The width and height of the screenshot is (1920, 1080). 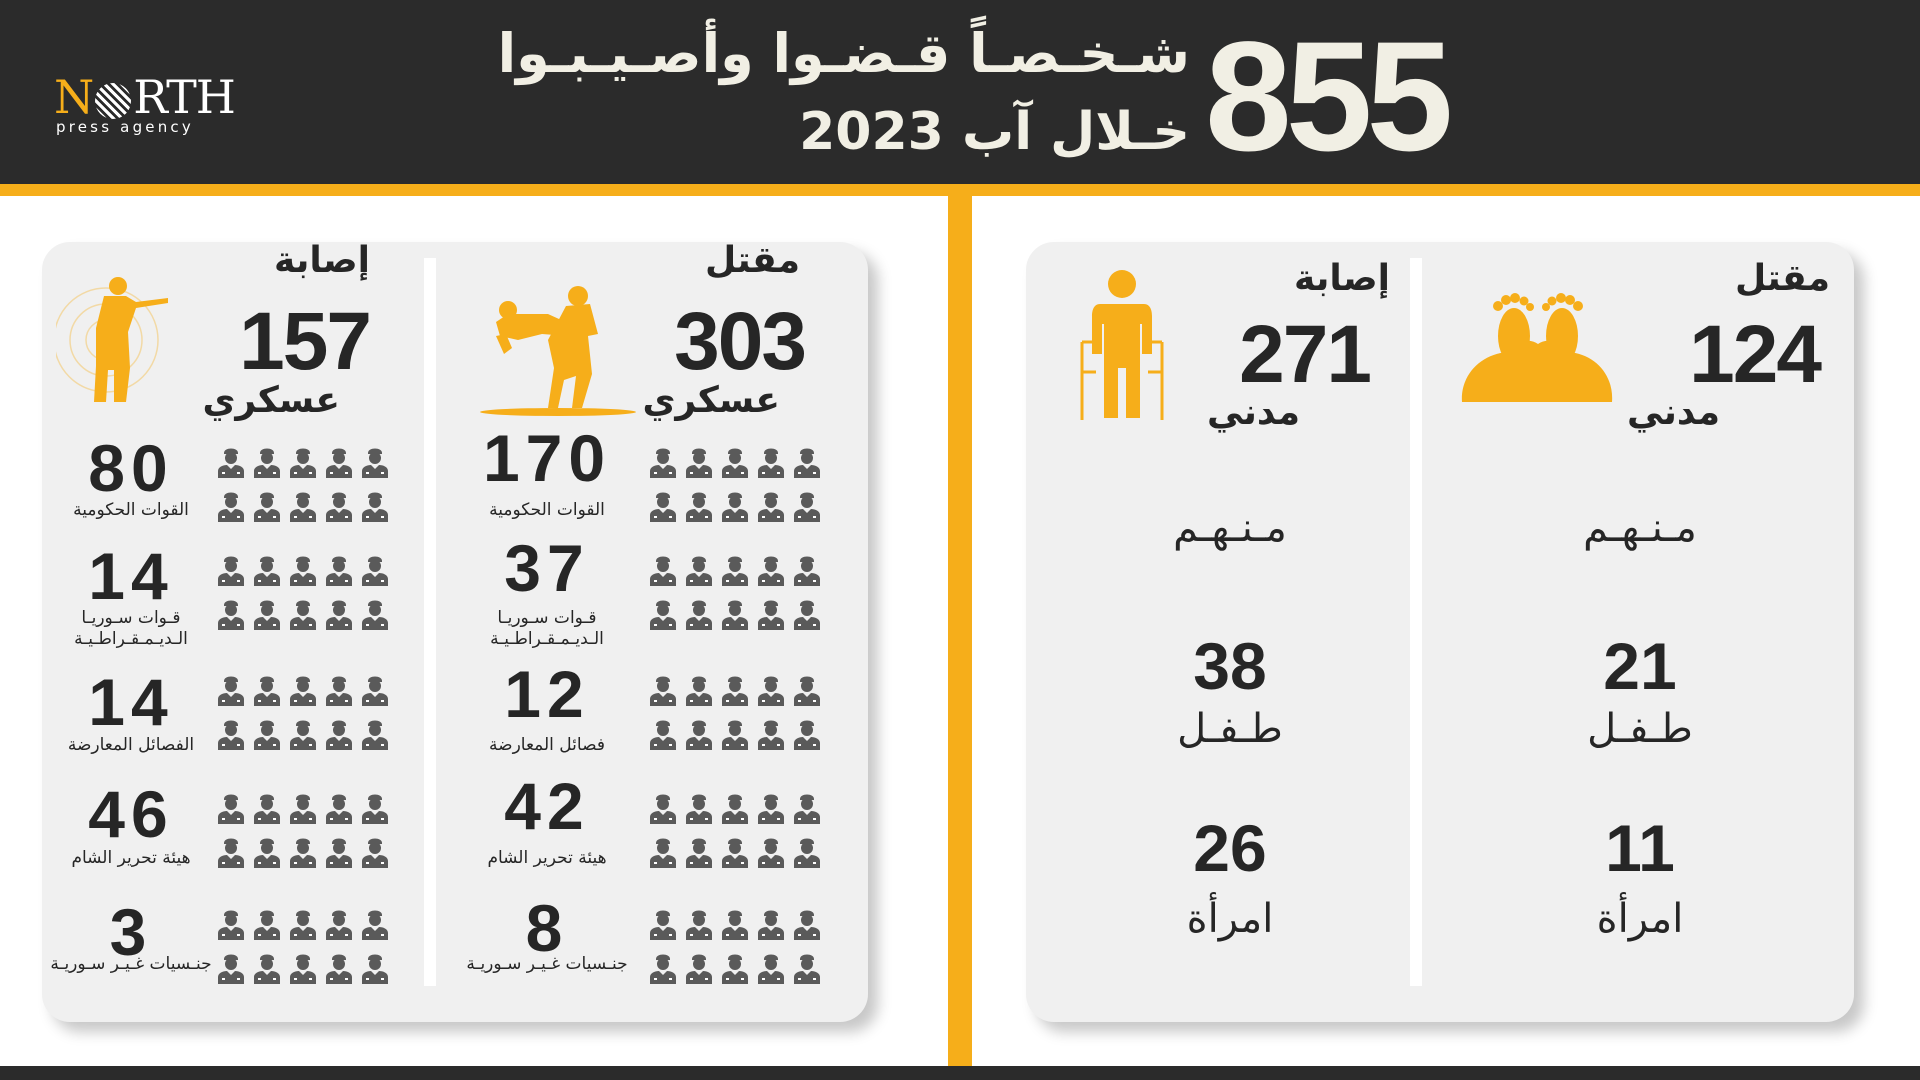 I want to click on civilian-killed-of-them: مـنـهـم, so click(x=1640, y=528).